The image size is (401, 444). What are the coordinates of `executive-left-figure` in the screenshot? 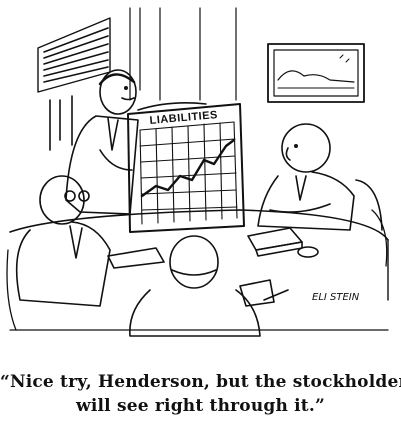 It's located at (63, 241).